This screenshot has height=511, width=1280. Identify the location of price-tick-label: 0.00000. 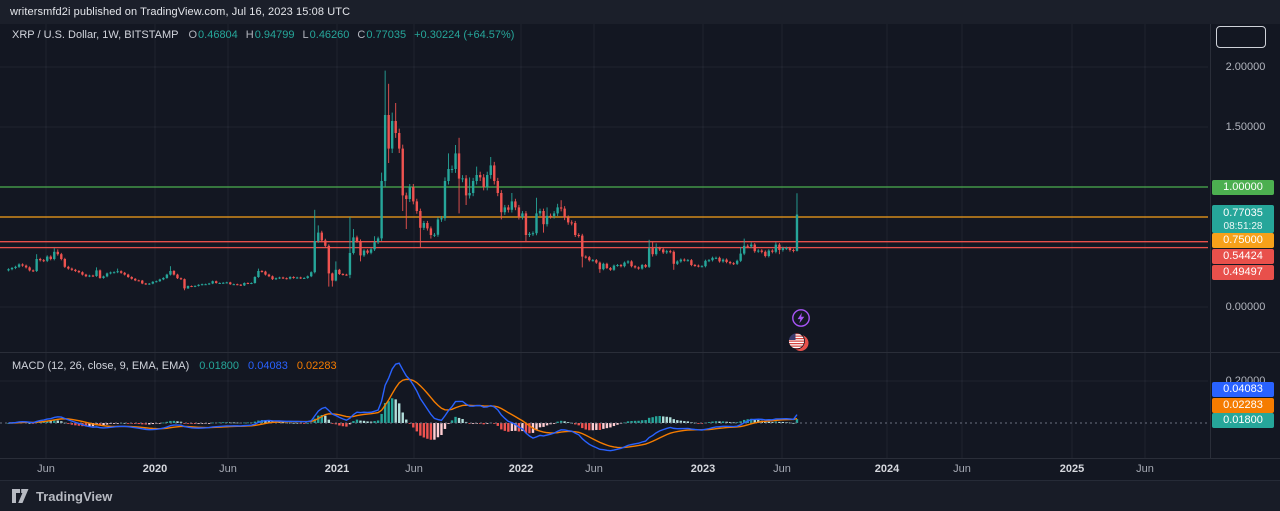
(1245, 307).